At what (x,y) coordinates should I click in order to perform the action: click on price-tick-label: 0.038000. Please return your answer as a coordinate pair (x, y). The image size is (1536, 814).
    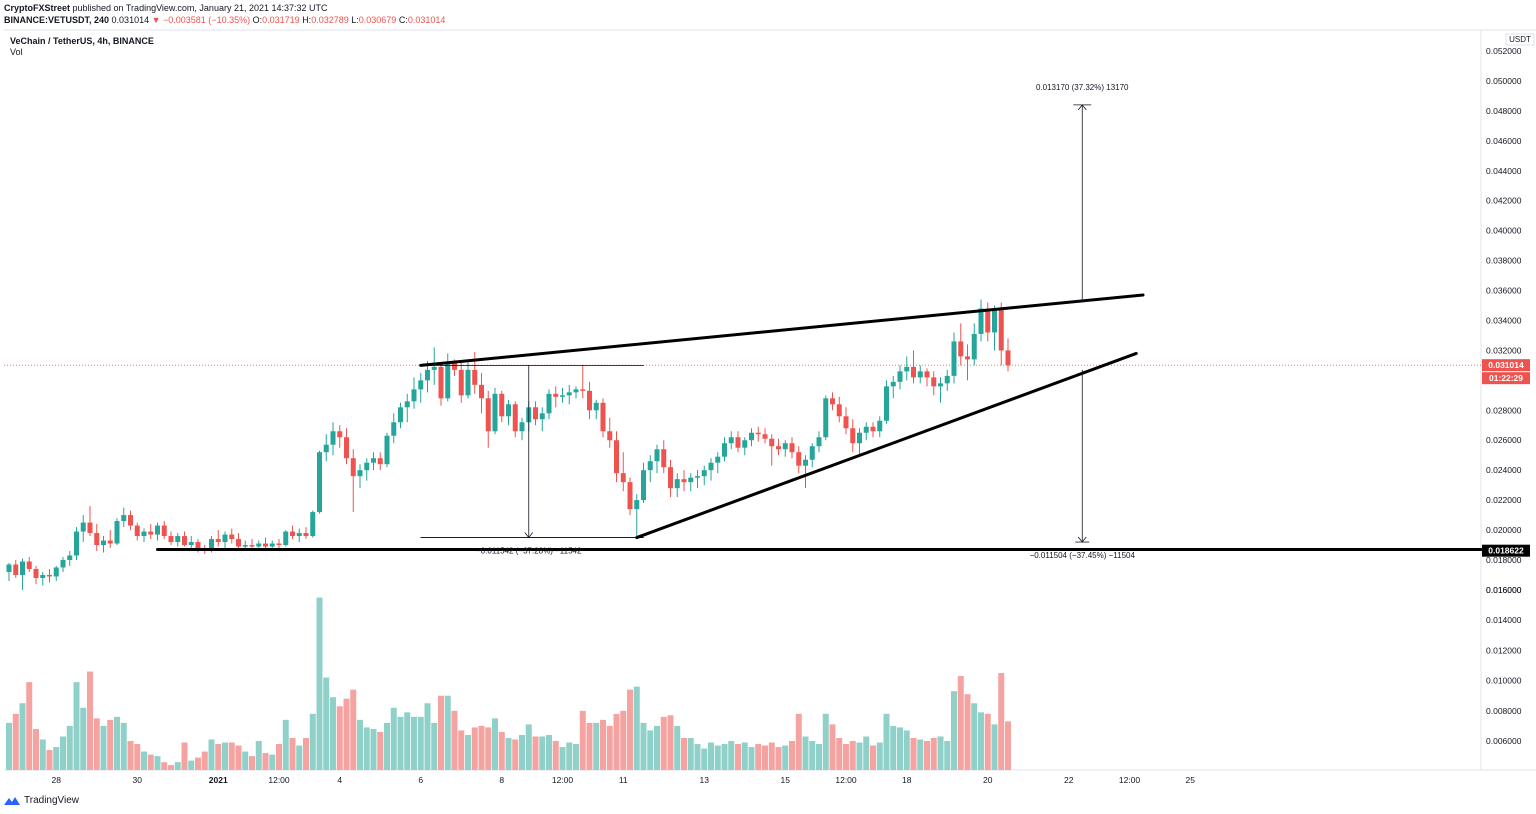
    Looking at the image, I should click on (1504, 261).